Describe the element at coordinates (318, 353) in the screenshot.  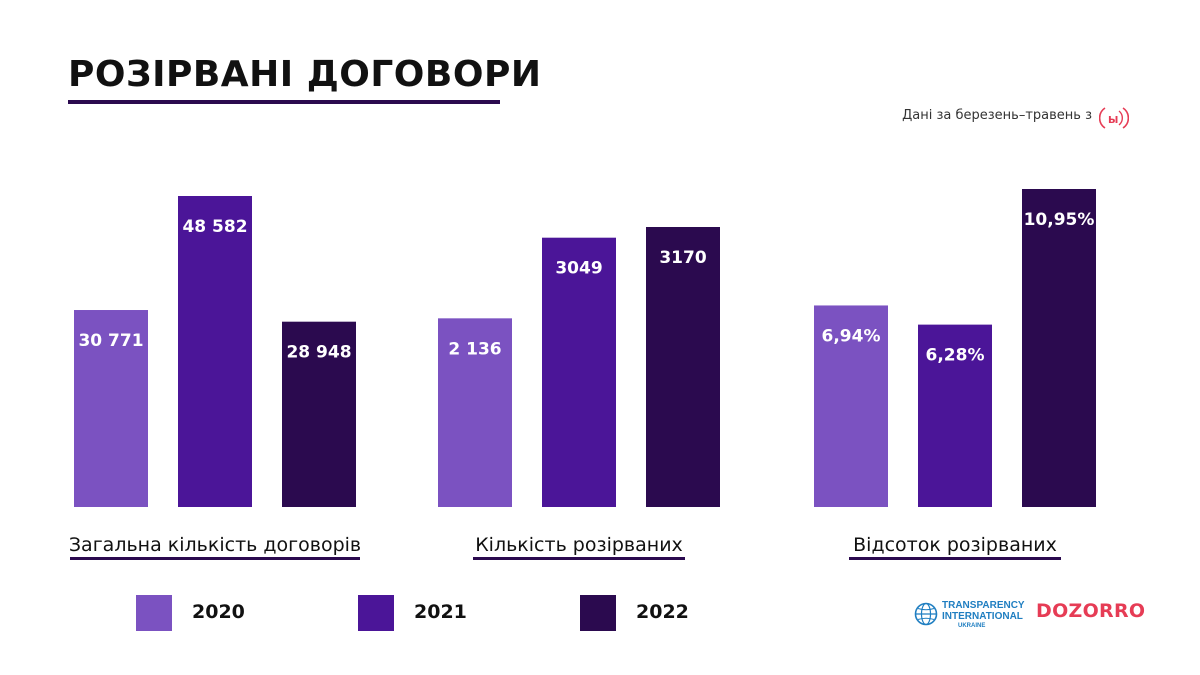
I see `bar-value-label-1-2022: 28 948` at that location.